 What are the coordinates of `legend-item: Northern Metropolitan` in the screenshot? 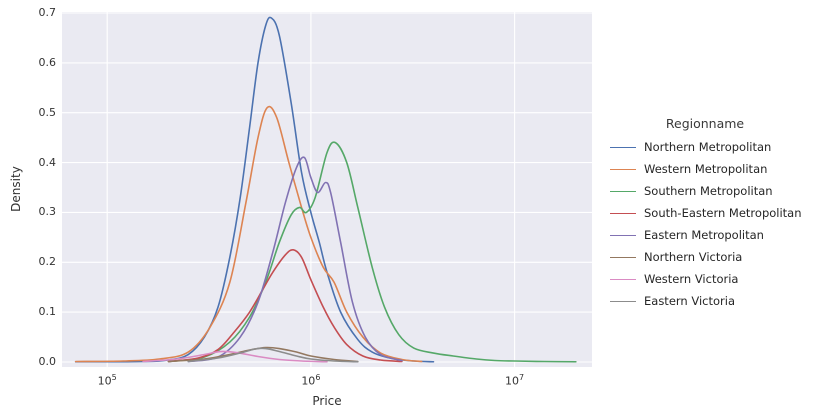 It's located at (710, 147).